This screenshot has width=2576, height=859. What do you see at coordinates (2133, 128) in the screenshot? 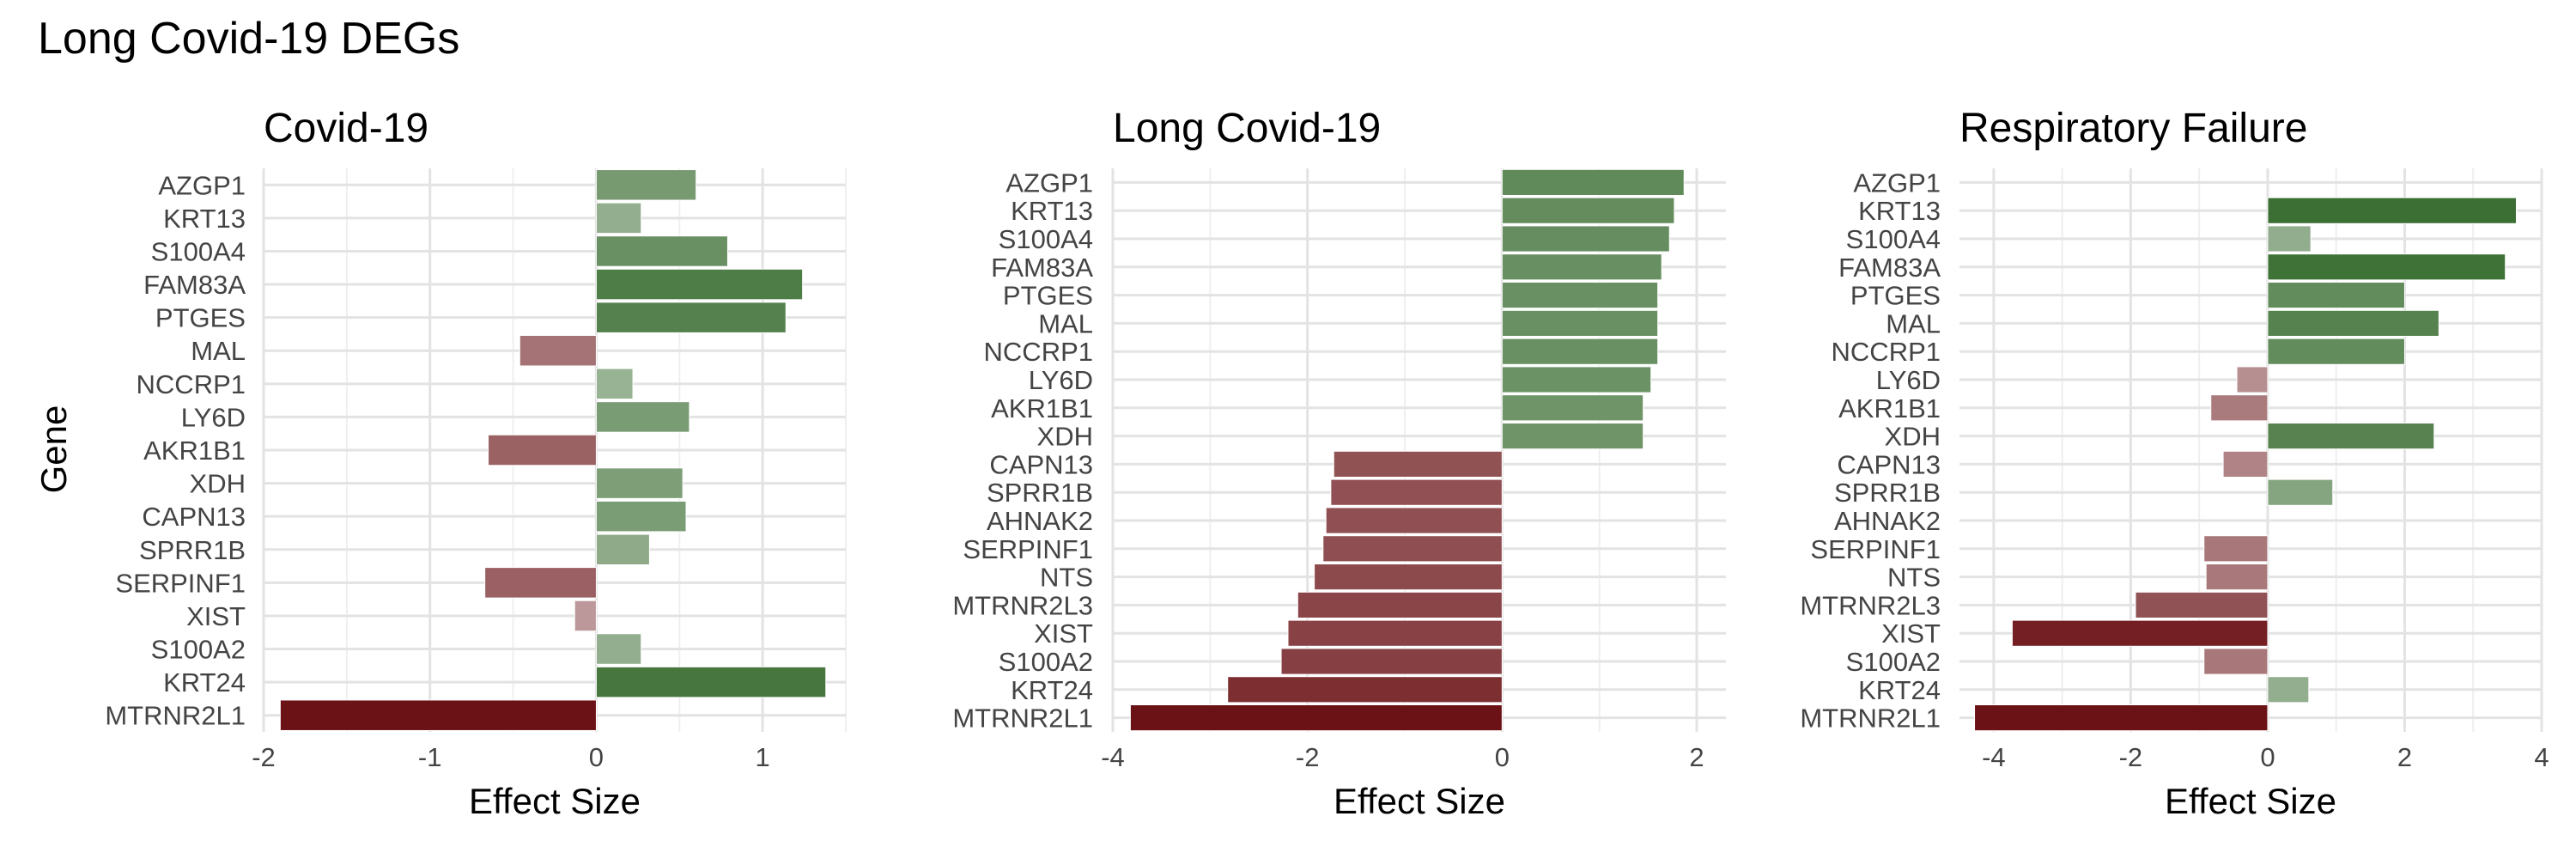
I see `panel-title: Respiratory Failure` at bounding box center [2133, 128].